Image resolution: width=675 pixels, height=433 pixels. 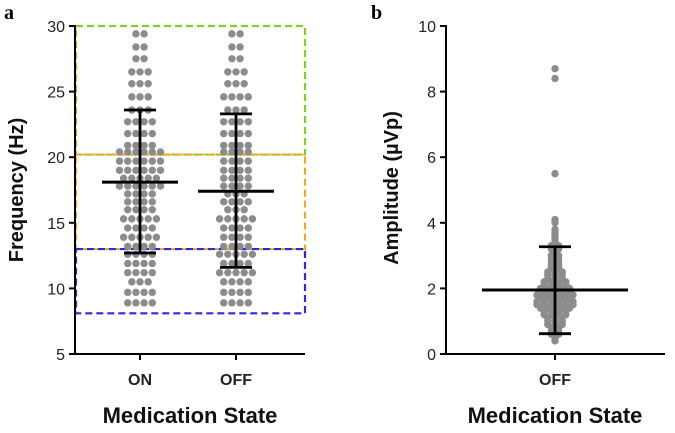 I want to click on panel-b-y-axis-label: Amplitude (µVp), so click(x=392, y=188).